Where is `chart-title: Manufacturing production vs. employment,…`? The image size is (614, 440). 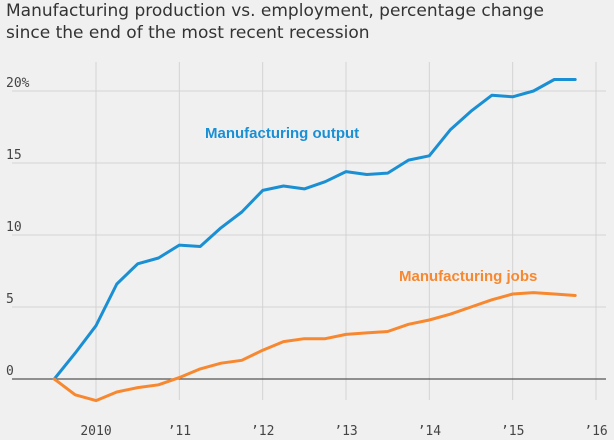
chart-title: Manufacturing production vs. employment,… is located at coordinates (306, 22).